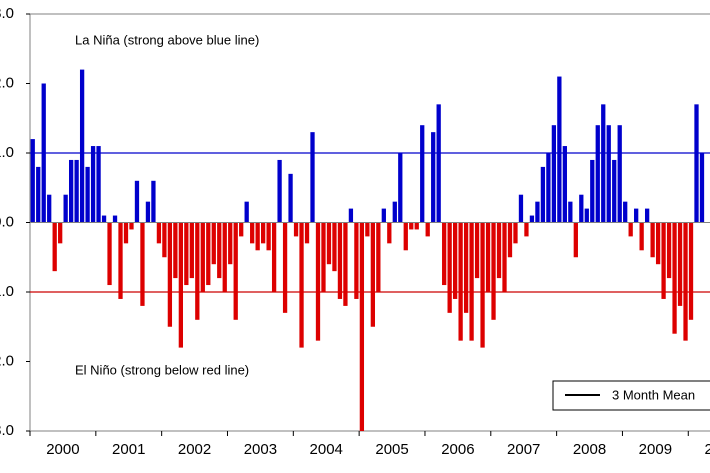  What do you see at coordinates (7, 82) in the screenshot?
I see `y-tick-label: 2.0` at bounding box center [7, 82].